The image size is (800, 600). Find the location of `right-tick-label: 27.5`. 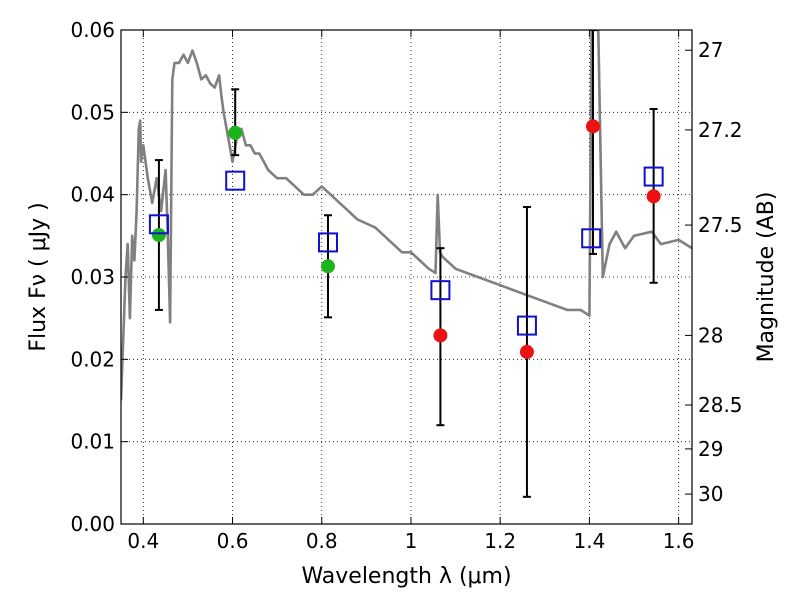

right-tick-label: 27.5 is located at coordinates (720, 225).